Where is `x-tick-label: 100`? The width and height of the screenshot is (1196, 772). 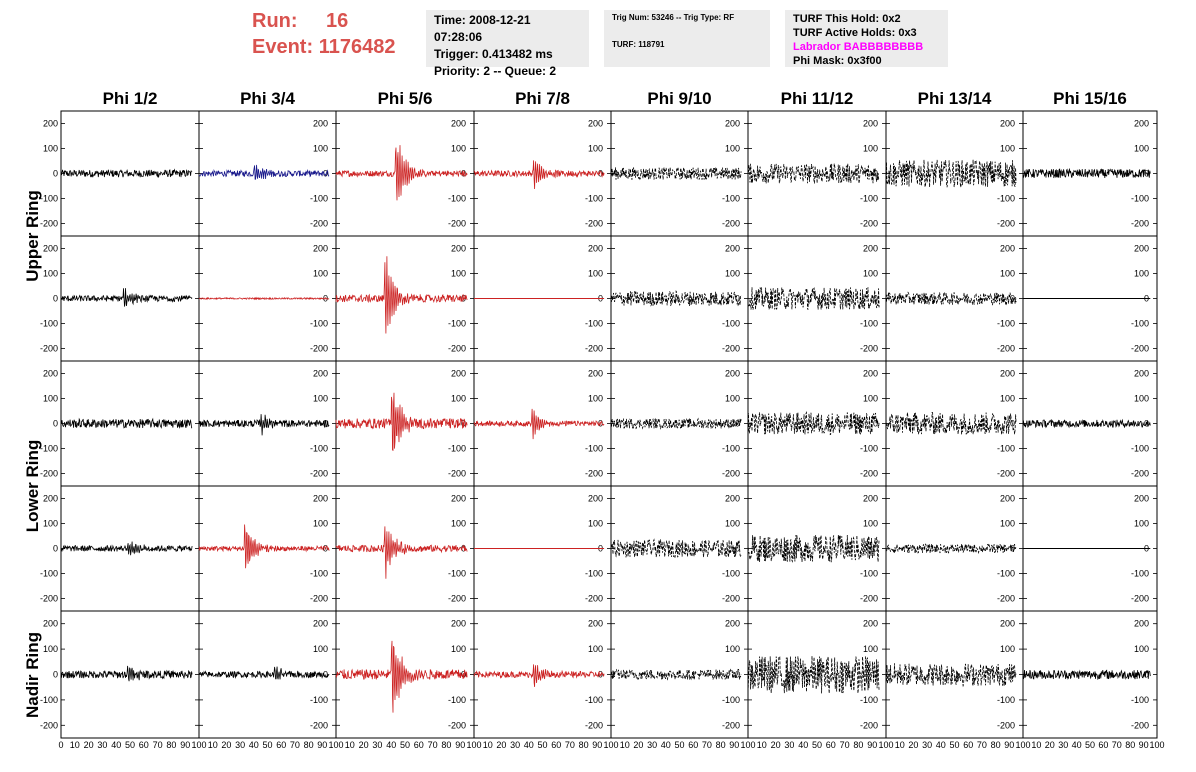 x-tick-label: 100 is located at coordinates (473, 745).